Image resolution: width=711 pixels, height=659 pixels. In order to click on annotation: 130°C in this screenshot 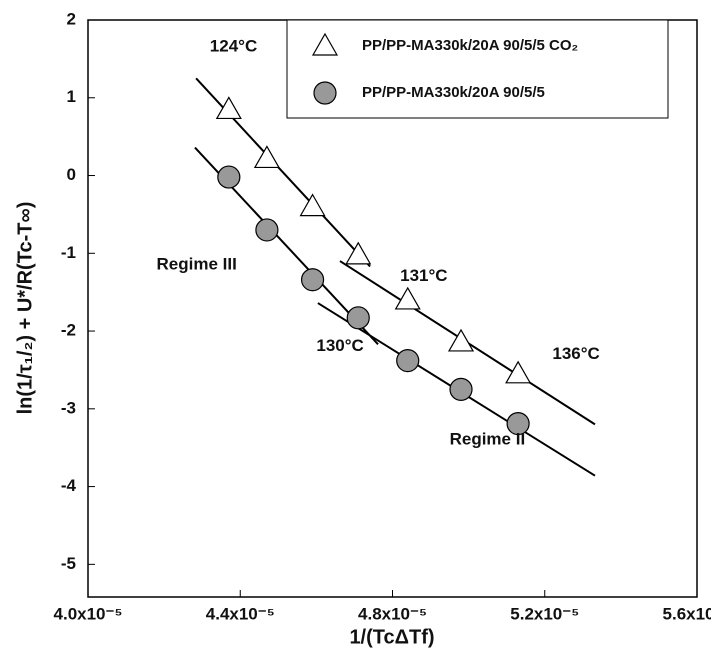, I will do `click(339, 345)`.